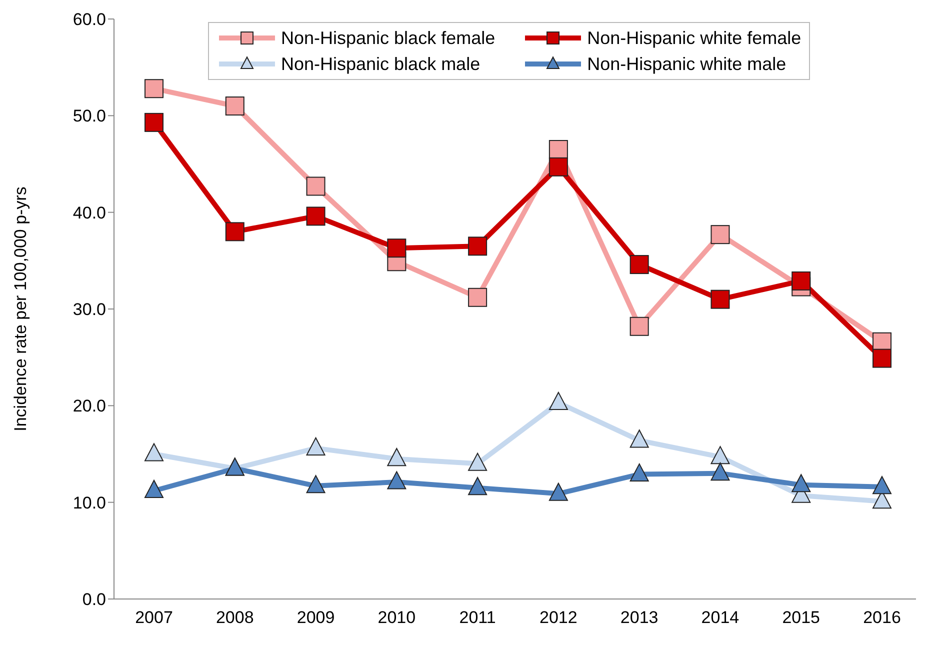  Describe the element at coordinates (315, 618) in the screenshot. I see `x-tick-label: 2009` at that location.